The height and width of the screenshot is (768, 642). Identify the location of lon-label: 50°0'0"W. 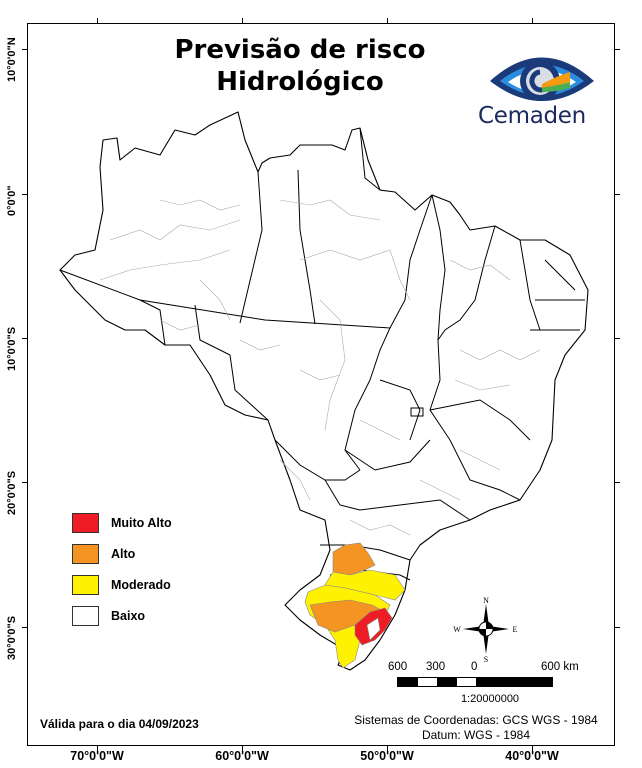
(387, 756).